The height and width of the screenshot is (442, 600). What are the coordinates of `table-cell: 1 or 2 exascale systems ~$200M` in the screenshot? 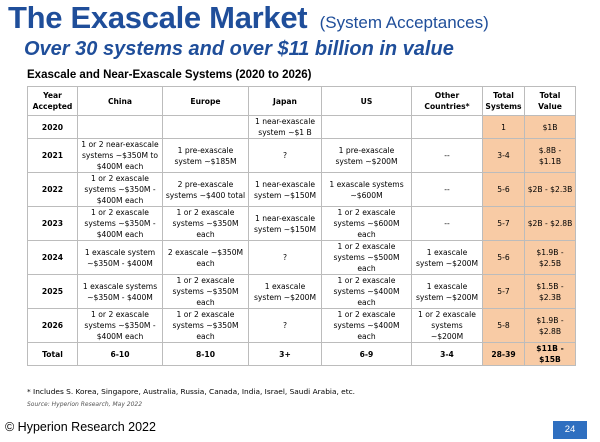 It's located at (447, 325).